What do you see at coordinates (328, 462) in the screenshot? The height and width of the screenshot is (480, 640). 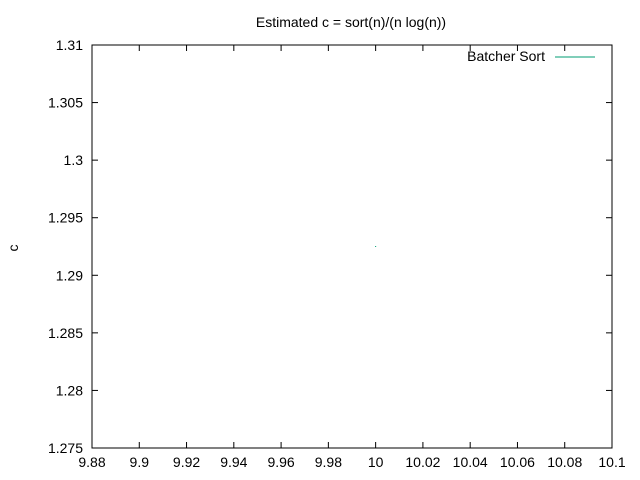 I see `x-tick-label: 9.98` at bounding box center [328, 462].